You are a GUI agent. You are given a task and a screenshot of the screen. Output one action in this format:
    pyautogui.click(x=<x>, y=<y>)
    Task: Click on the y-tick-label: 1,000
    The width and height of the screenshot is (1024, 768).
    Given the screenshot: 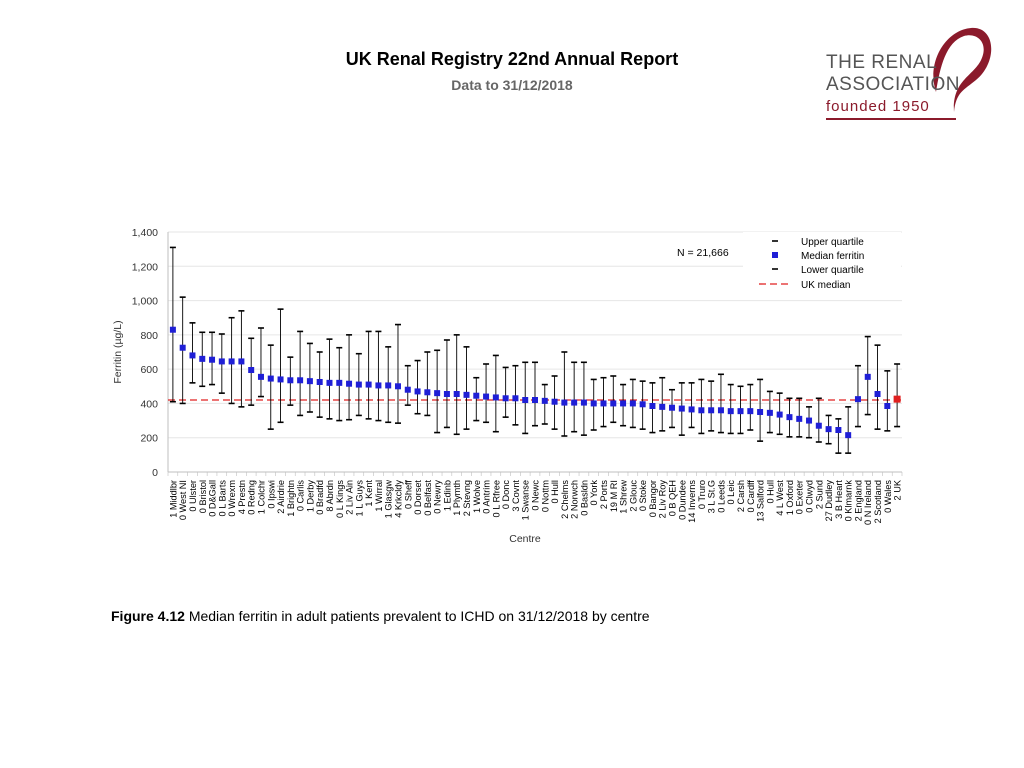 What is the action you would take?
    pyautogui.click(x=145, y=302)
    